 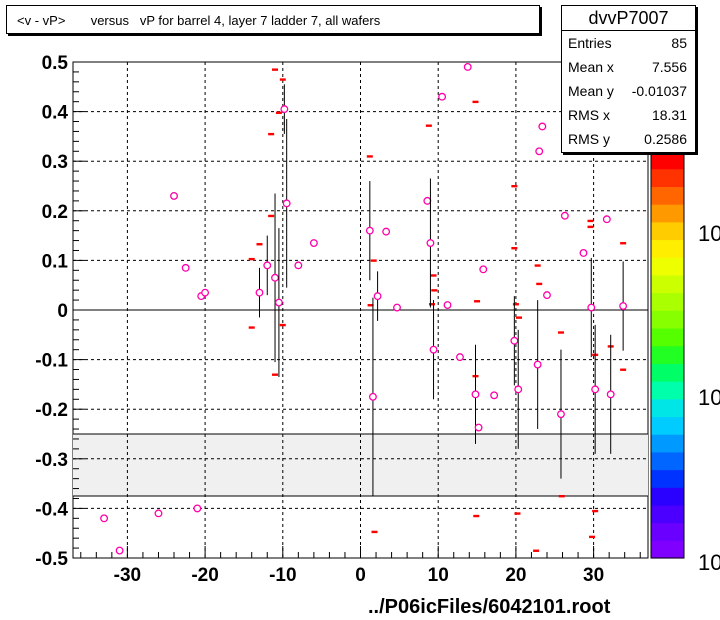 I want to click on x-tick-label: -30, so click(x=127, y=575).